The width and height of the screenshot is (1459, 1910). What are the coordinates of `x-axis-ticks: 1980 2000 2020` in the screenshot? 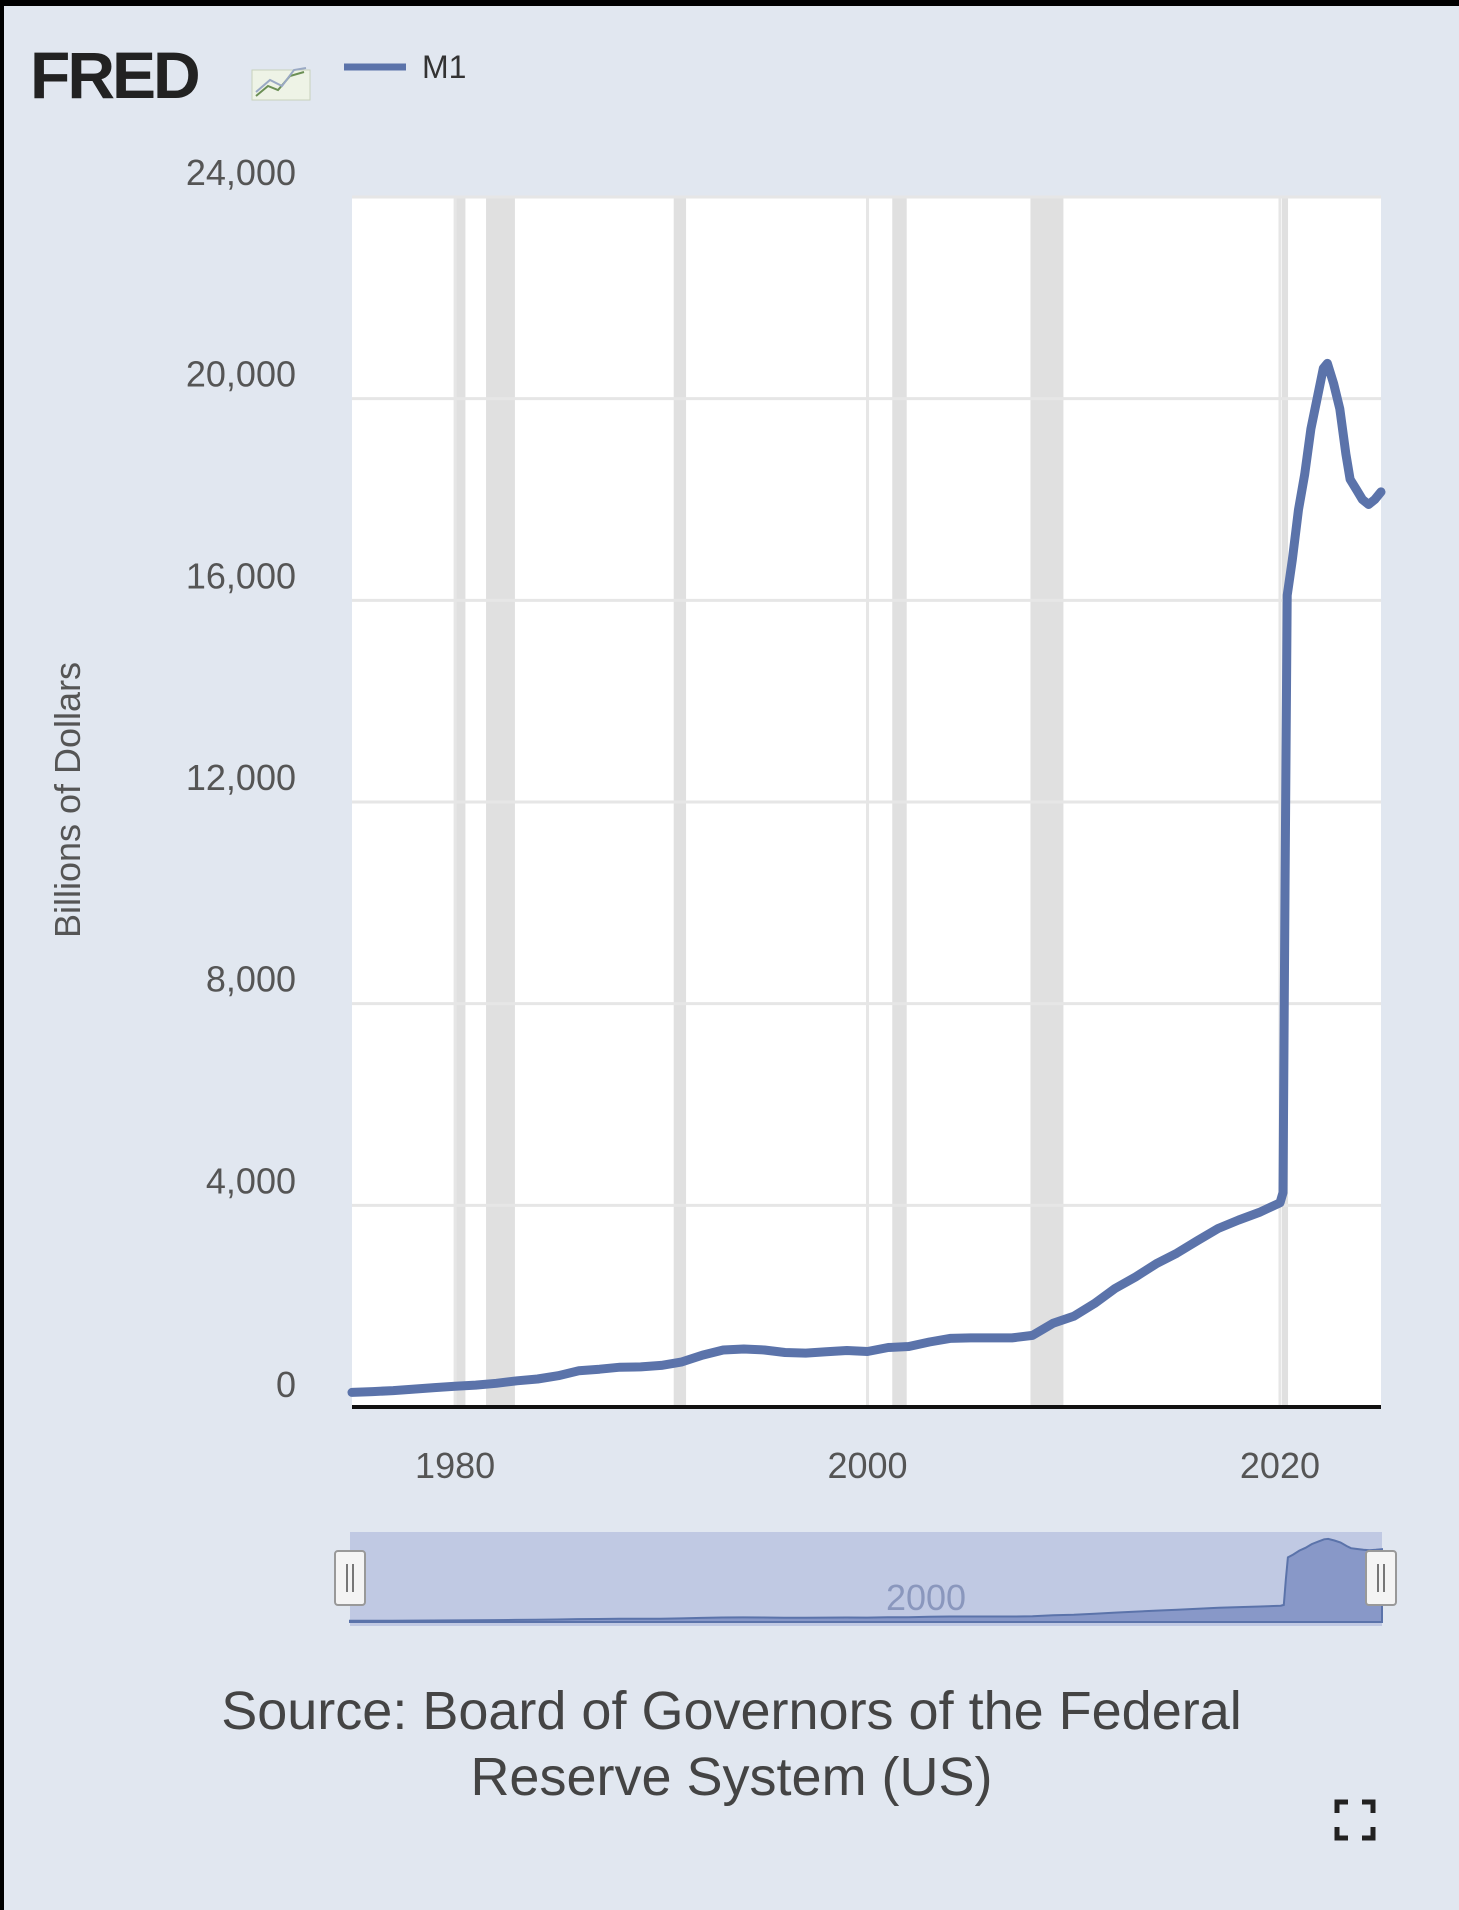 It's located at (867, 1465).